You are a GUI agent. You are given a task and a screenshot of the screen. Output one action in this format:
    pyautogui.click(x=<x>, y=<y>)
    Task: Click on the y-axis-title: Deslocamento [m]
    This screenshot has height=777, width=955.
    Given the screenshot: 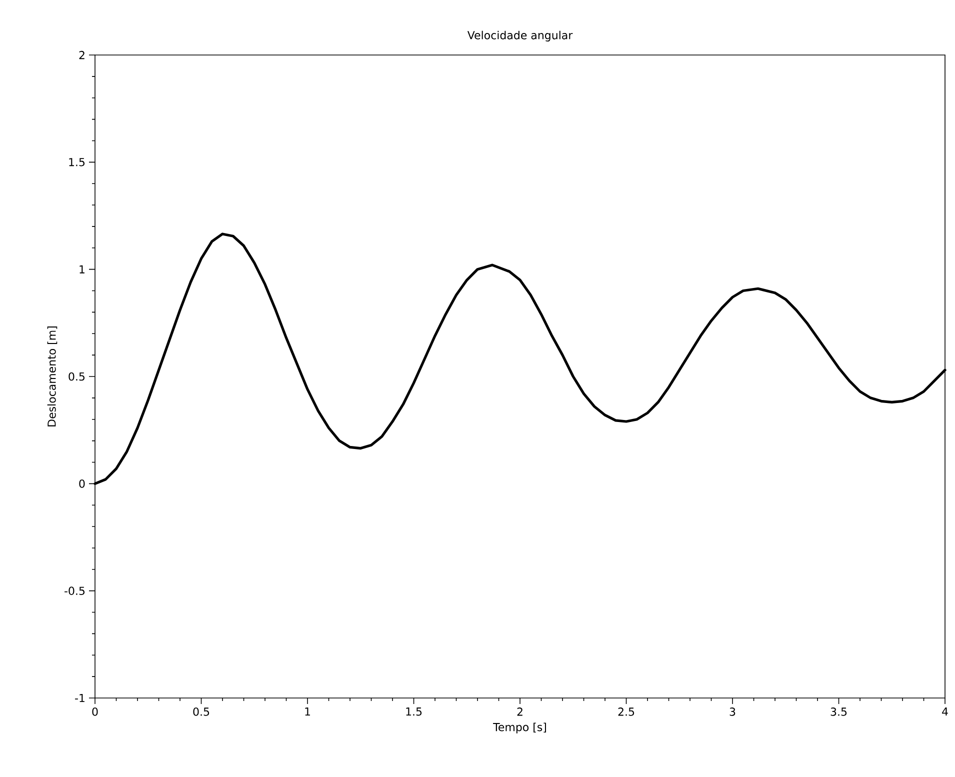 What is the action you would take?
    pyautogui.click(x=52, y=376)
    